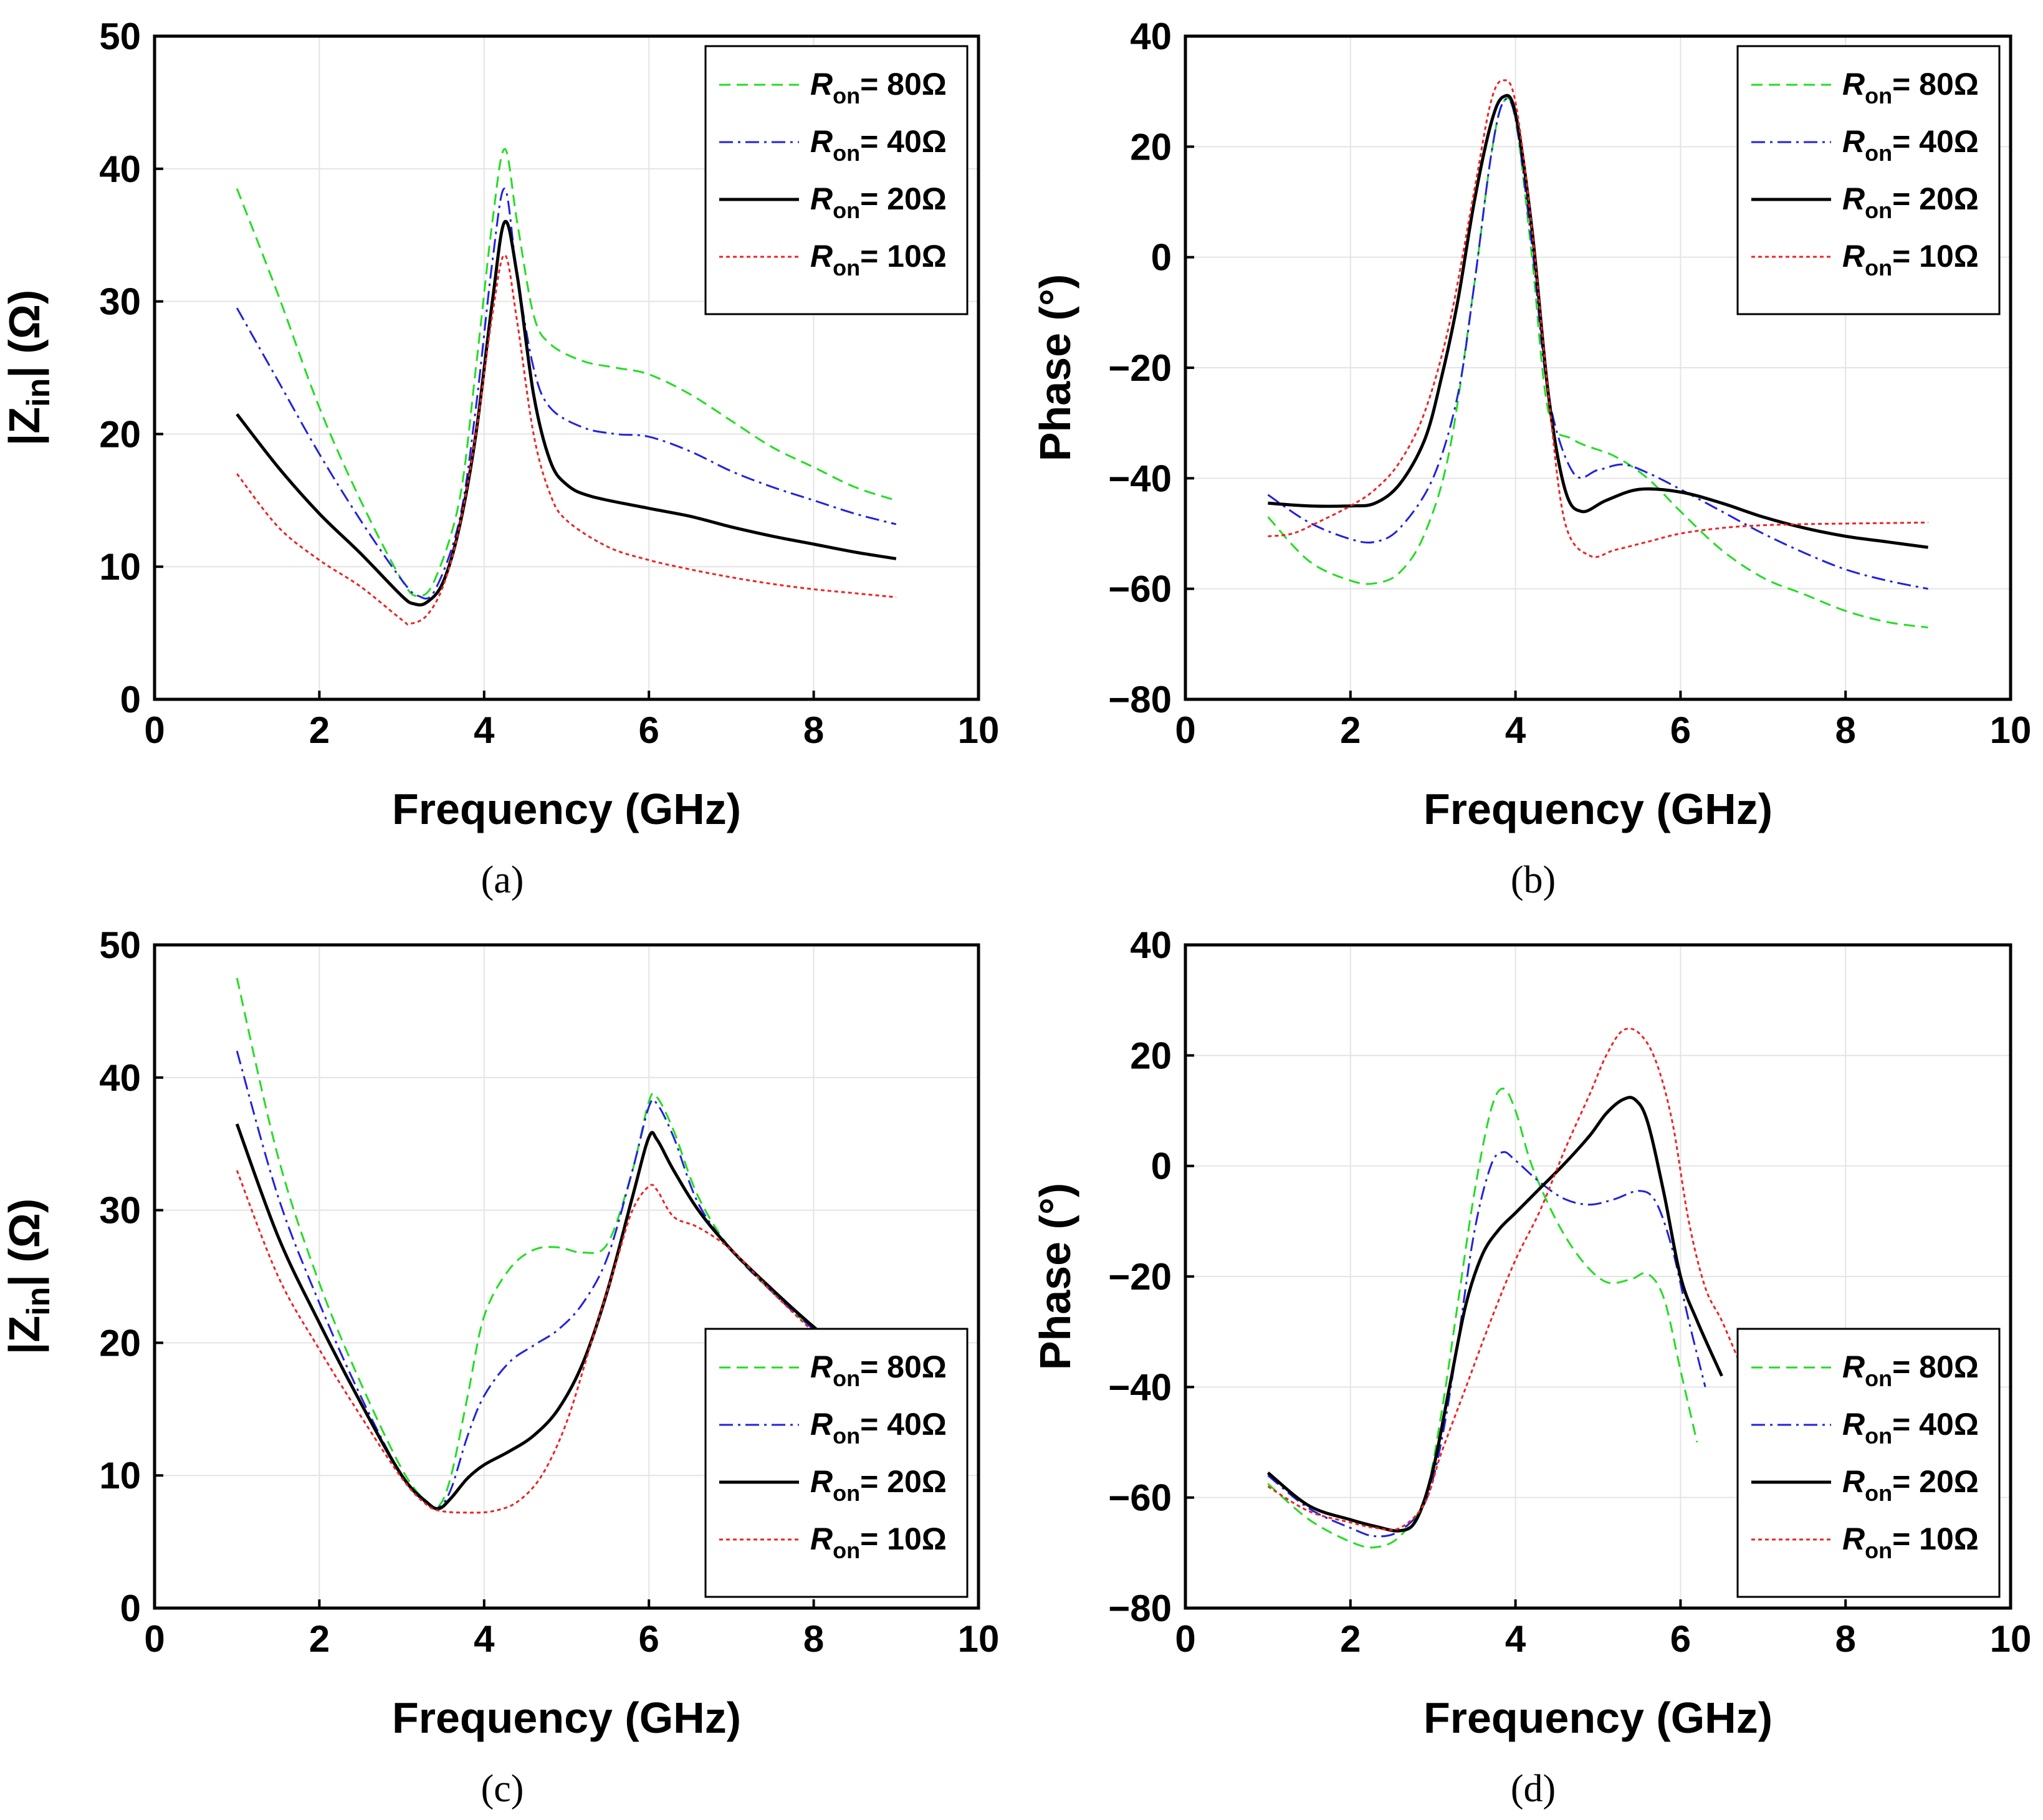 This screenshot has width=2043, height=1820. What do you see at coordinates (903, 85) in the screenshot?
I see `legend-value: = 80Ω` at bounding box center [903, 85].